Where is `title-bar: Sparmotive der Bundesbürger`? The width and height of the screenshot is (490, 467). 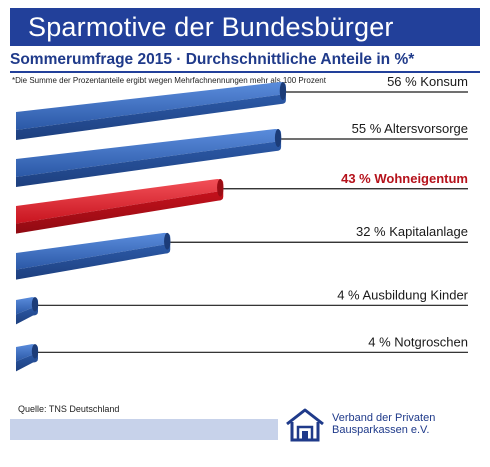
title-bar: Sparmotive der Bundesbürger is located at coordinates (245, 27).